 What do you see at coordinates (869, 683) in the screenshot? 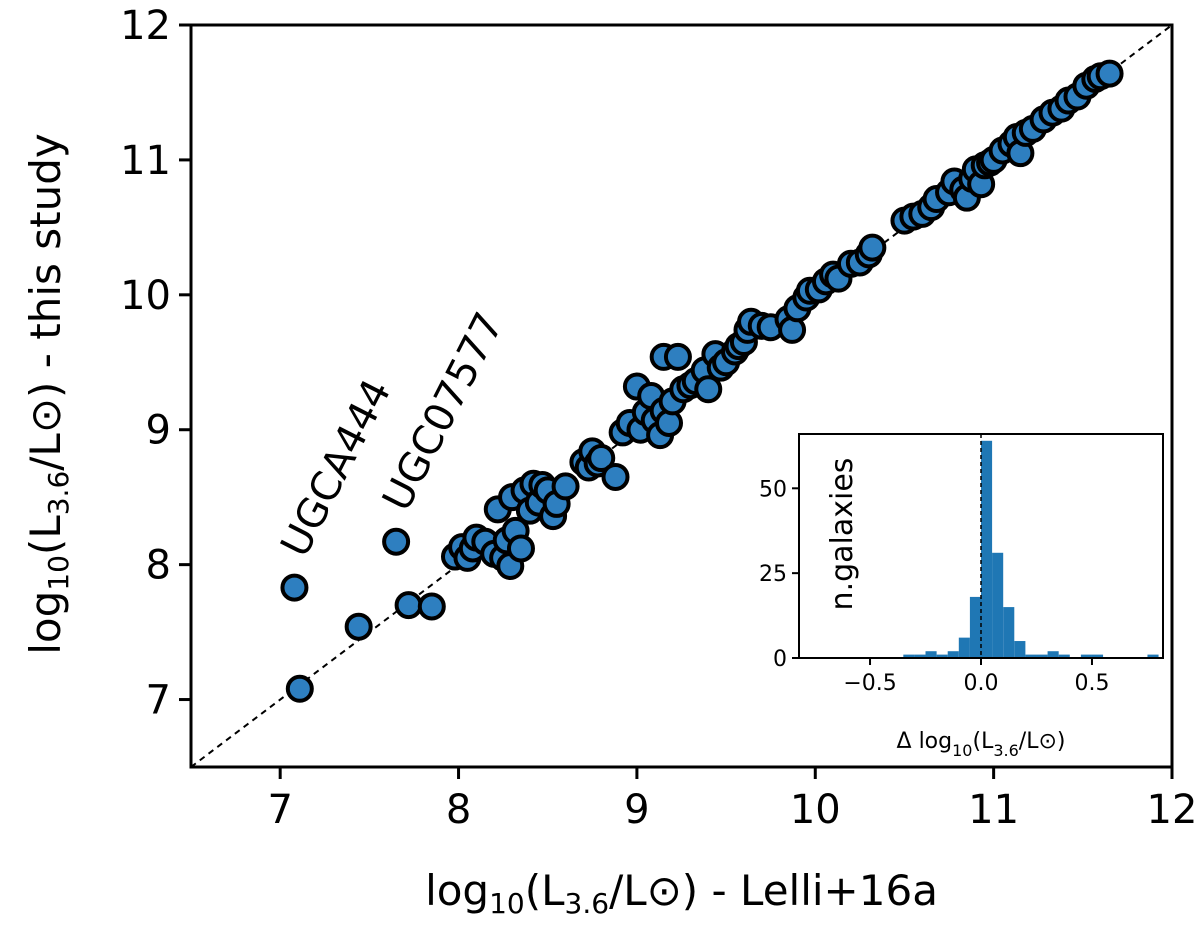
I see `inset-x-tick-label: −0.5` at bounding box center [869, 683].